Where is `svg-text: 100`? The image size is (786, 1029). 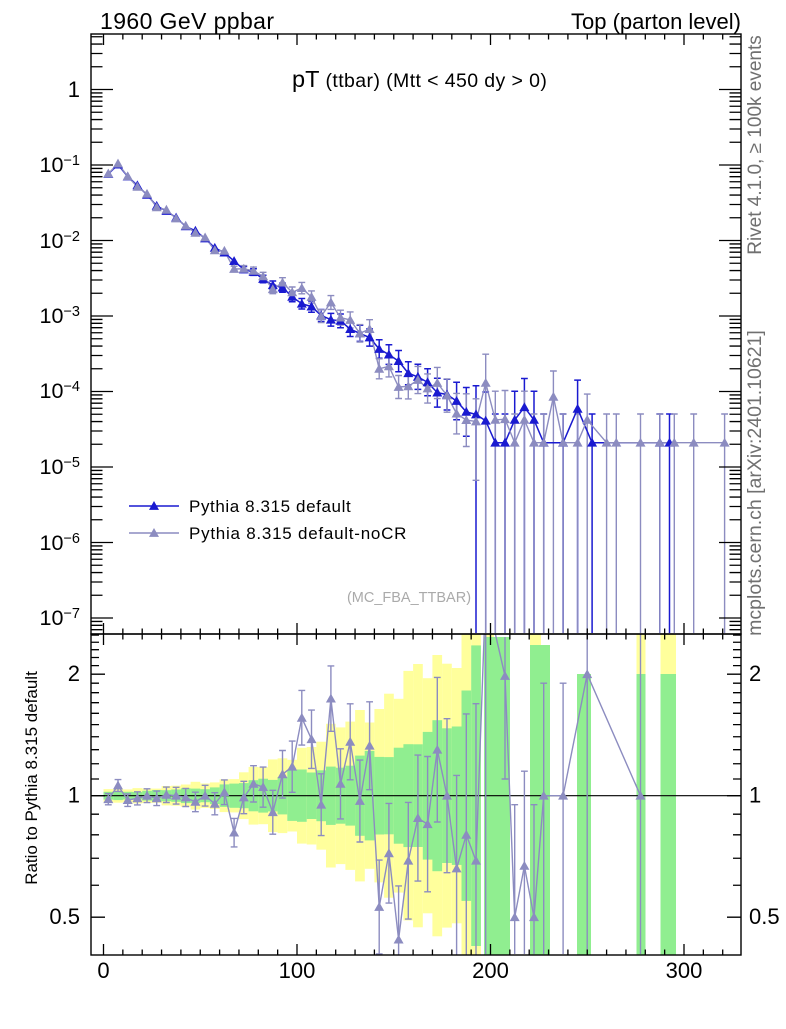 svg-text: 100 is located at coordinates (297, 970).